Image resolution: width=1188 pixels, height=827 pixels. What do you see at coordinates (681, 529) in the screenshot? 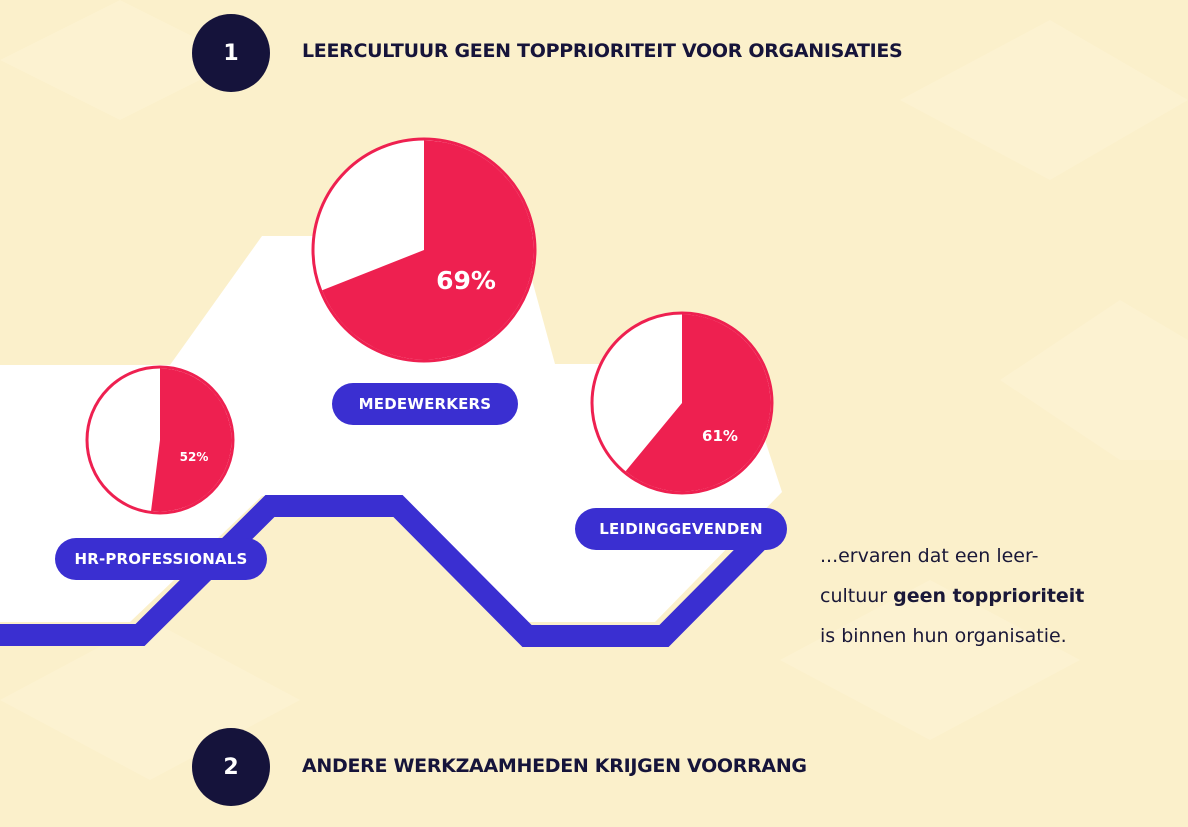
I see `category-pill-leidinggevenden: LEIDINGGEVENDEN` at bounding box center [681, 529].